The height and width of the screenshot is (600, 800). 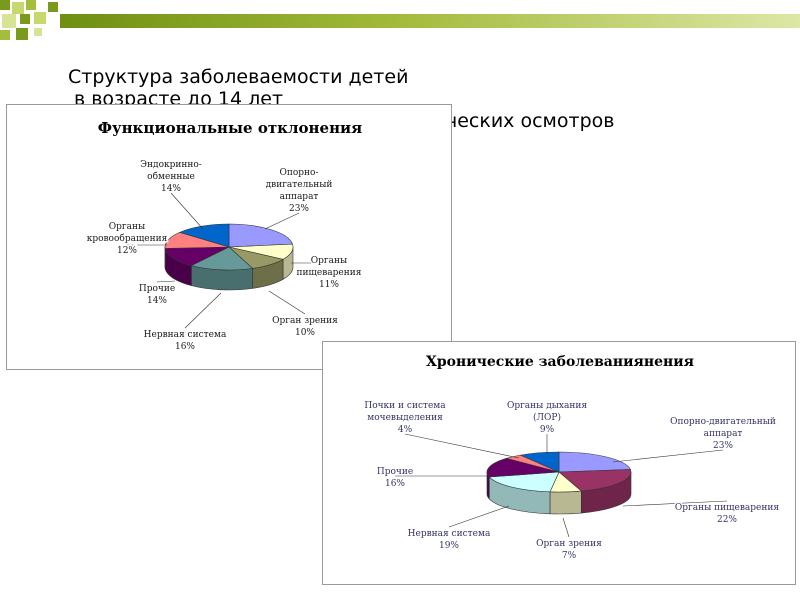 I want to click on pie-label-text: двигательный, so click(x=299, y=185).